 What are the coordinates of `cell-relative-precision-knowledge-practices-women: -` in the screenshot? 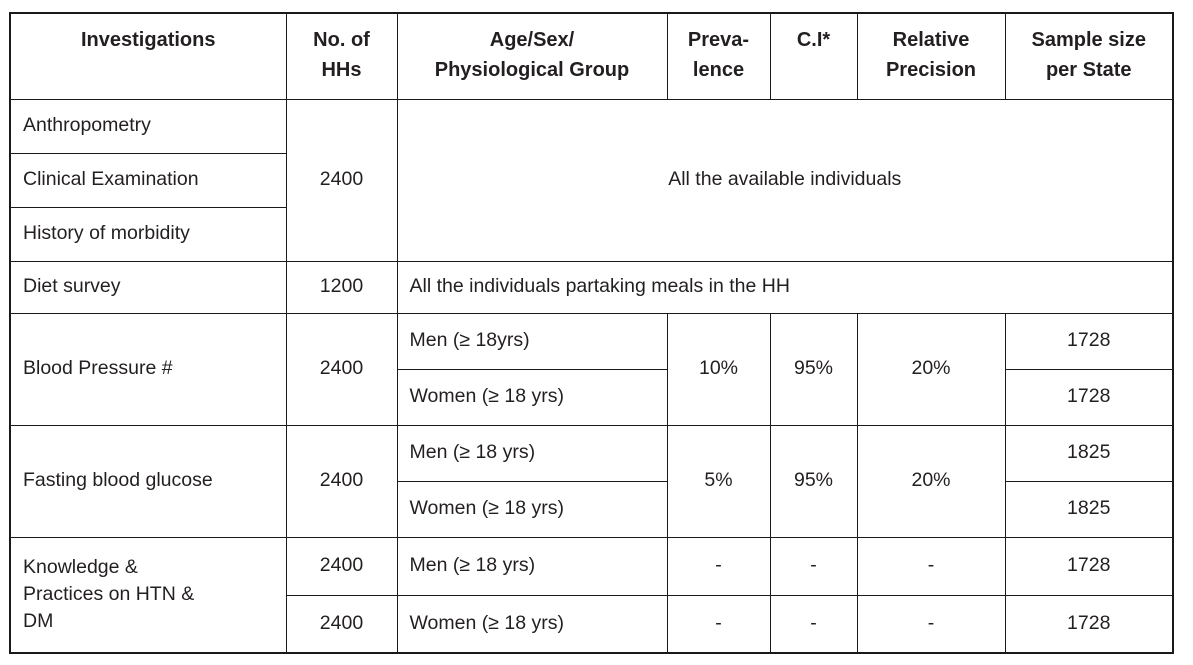 It's located at (931, 624).